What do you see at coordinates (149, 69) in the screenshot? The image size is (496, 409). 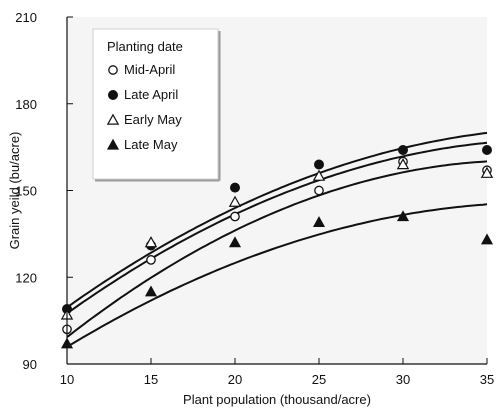 I see `legend-entry: Mid-April` at bounding box center [149, 69].